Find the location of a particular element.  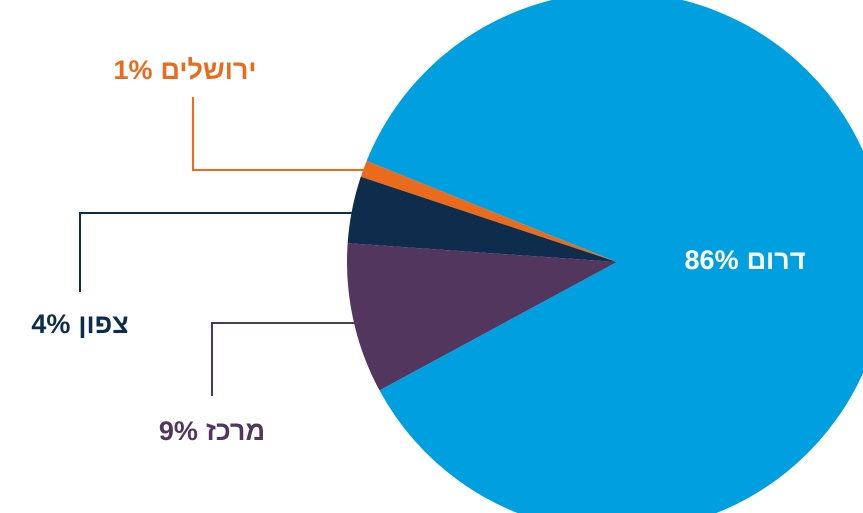

slice-label-name: מרכז is located at coordinates (235, 431).